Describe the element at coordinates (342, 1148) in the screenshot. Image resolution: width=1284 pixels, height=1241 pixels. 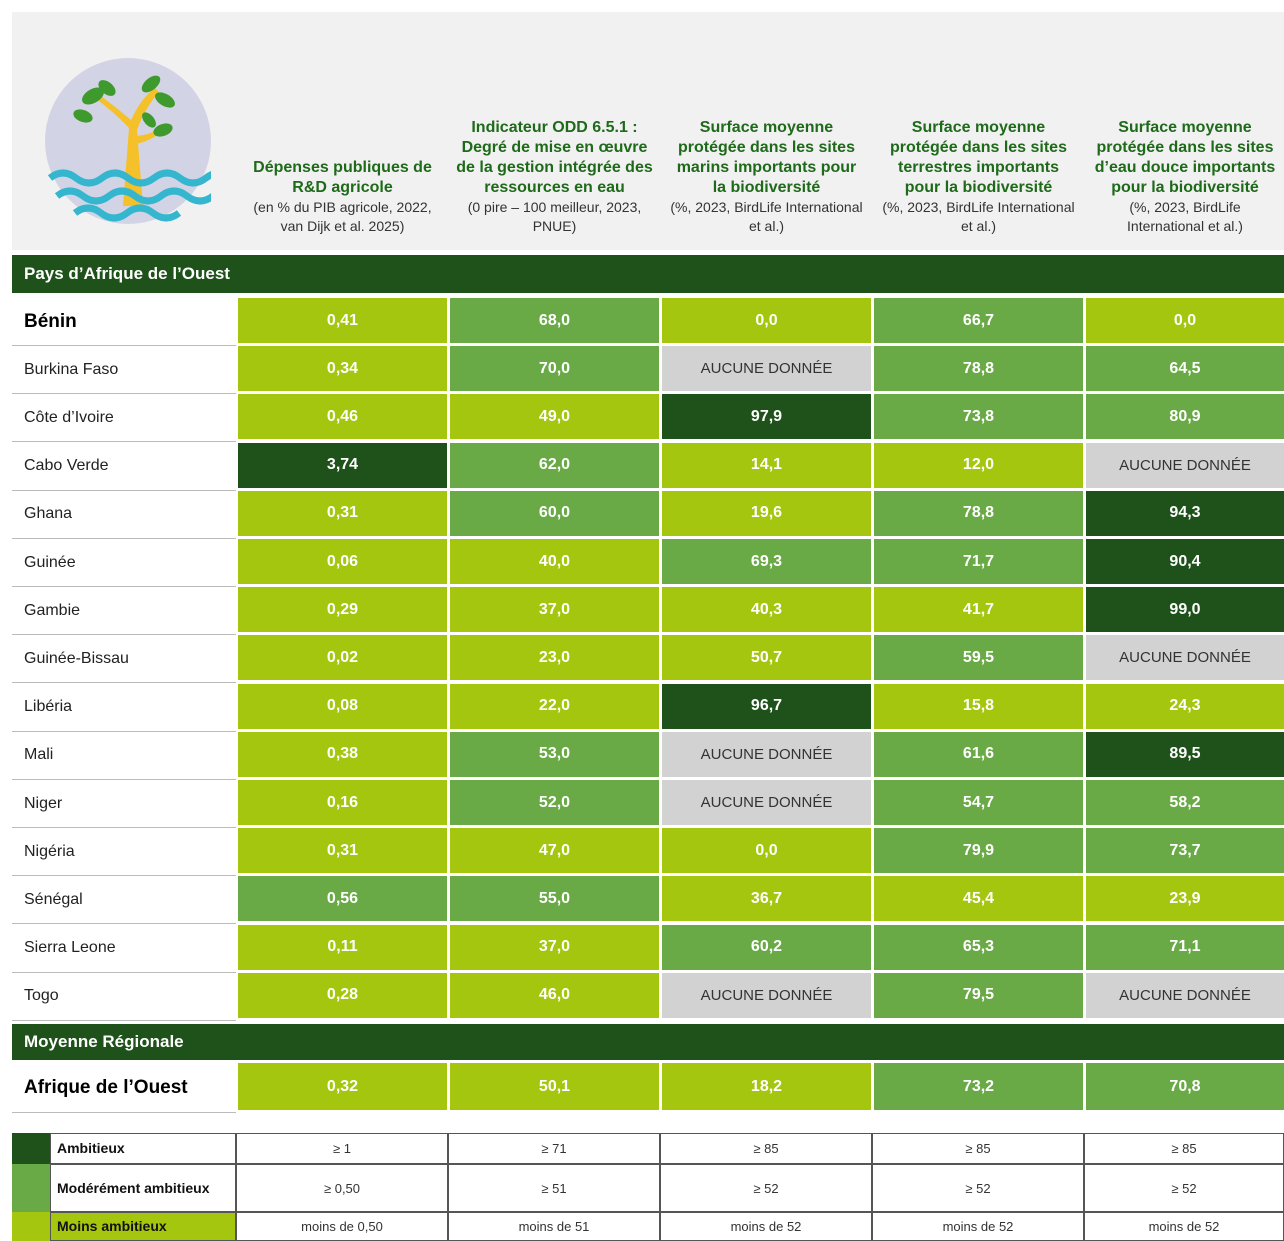
I see `legend-threshold: ≥ 1` at that location.